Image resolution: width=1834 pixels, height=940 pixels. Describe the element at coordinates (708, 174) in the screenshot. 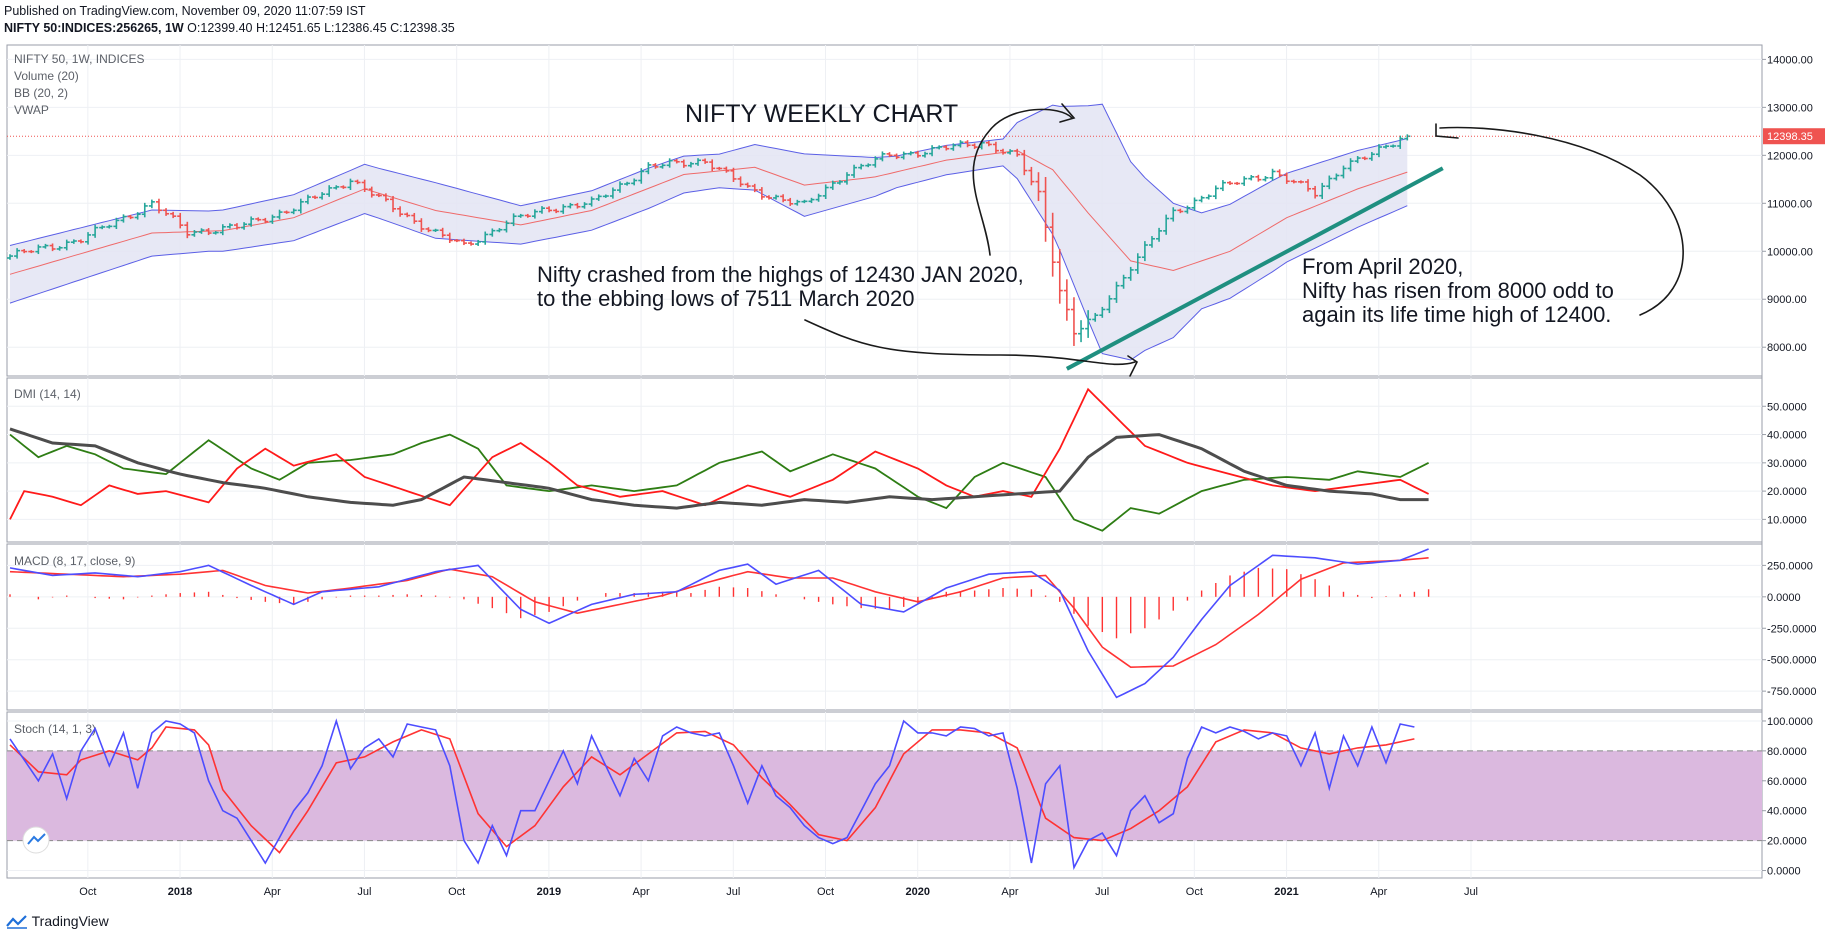

I see `bb-upper-band` at that location.